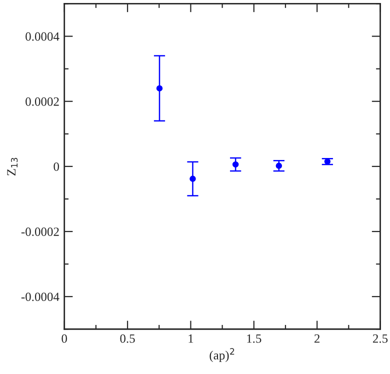 Image resolution: width=390 pixels, height=374 pixels. Describe the element at coordinates (317, 338) in the screenshot. I see `x-tick-label: 2` at that location.